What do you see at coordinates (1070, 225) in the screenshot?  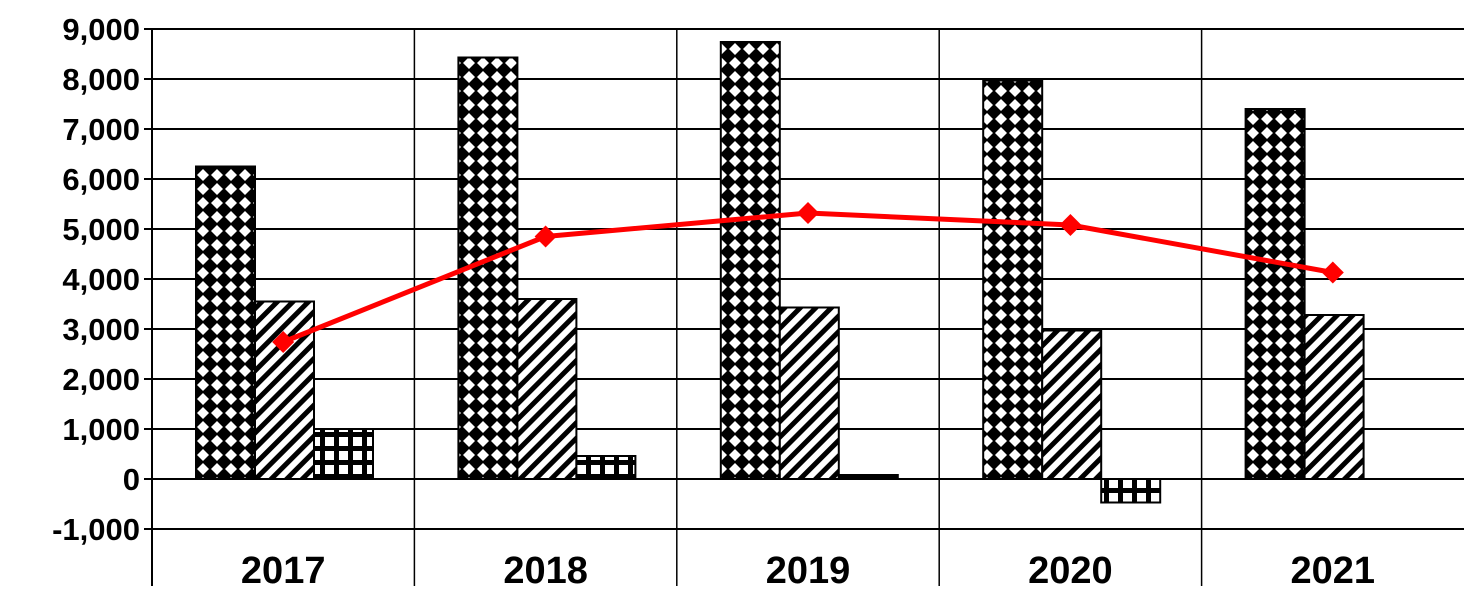 I see `line-marker-2020` at bounding box center [1070, 225].